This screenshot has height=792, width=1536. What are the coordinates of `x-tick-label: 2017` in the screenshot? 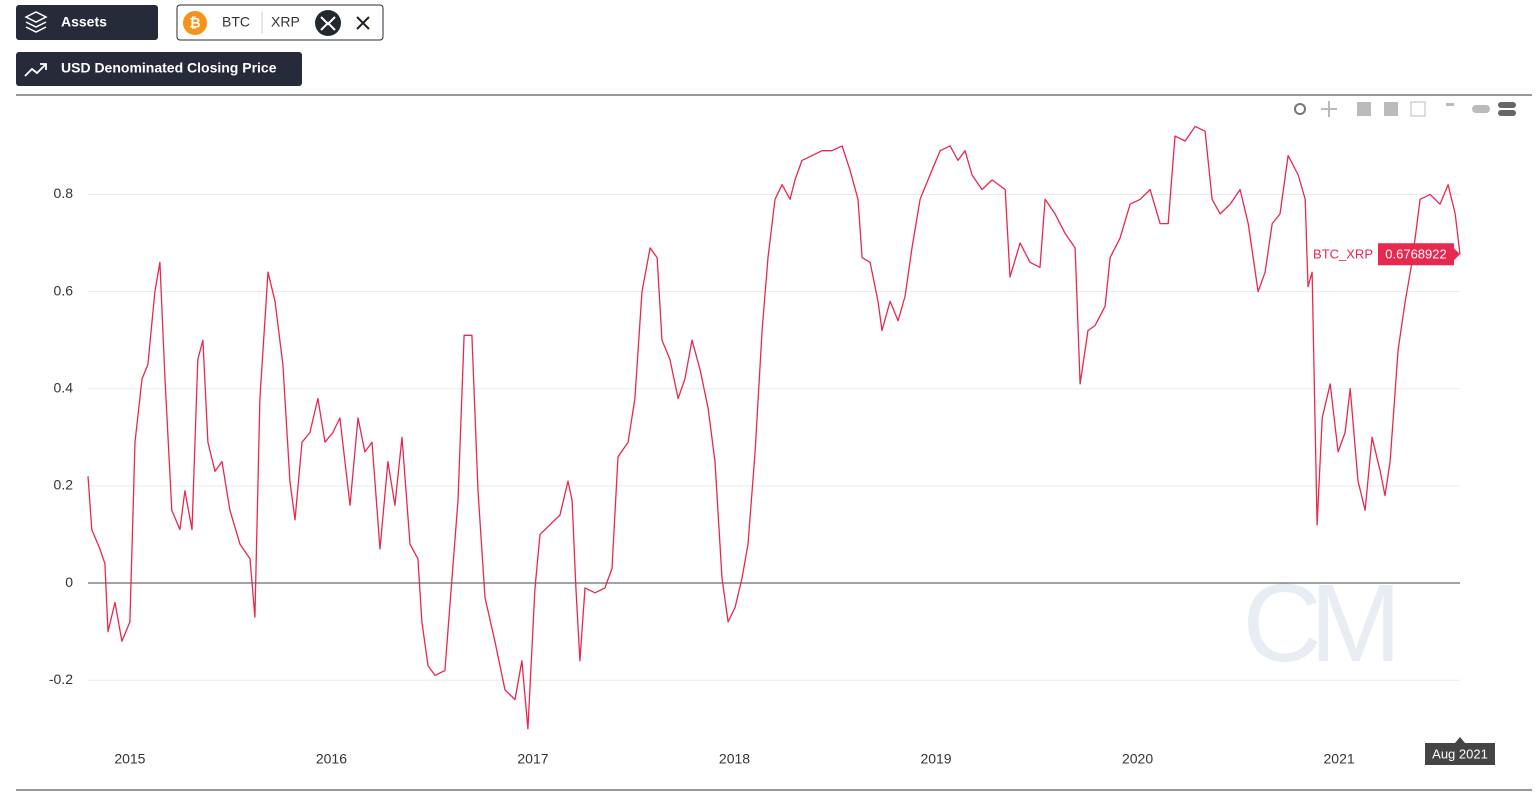 It's located at (532, 759).